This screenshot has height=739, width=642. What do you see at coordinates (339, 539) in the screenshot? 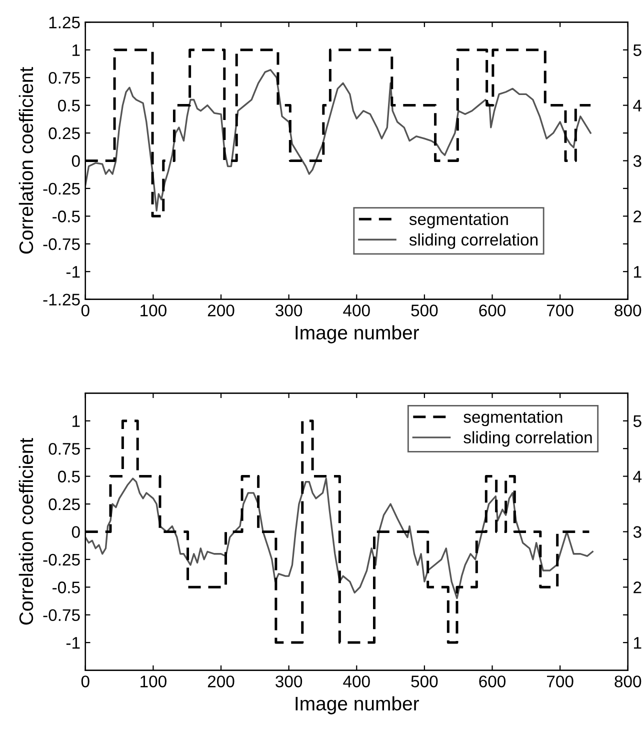
I see `line-series` at bounding box center [339, 539].